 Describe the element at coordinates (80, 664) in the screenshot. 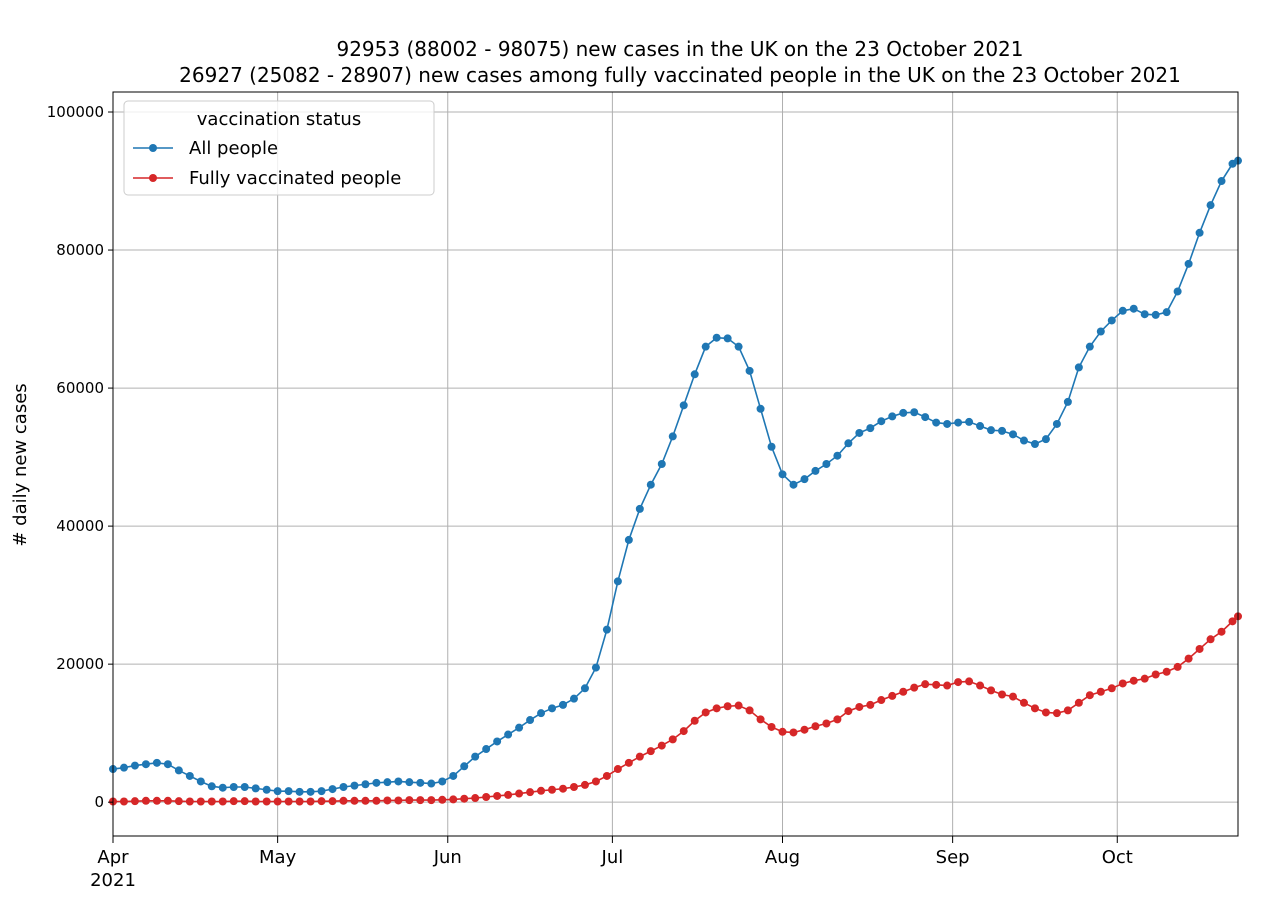

I see `y-tick-label: 20000` at that location.